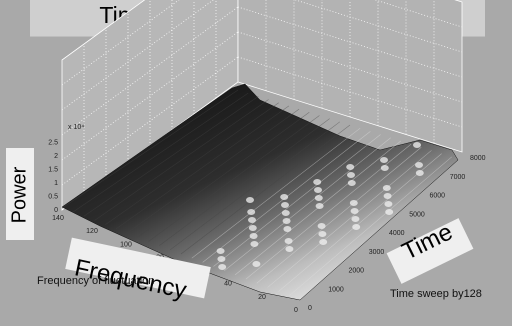 The width and height of the screenshot is (512, 326). I want to click on z-tick-label: 0, so click(56, 210).